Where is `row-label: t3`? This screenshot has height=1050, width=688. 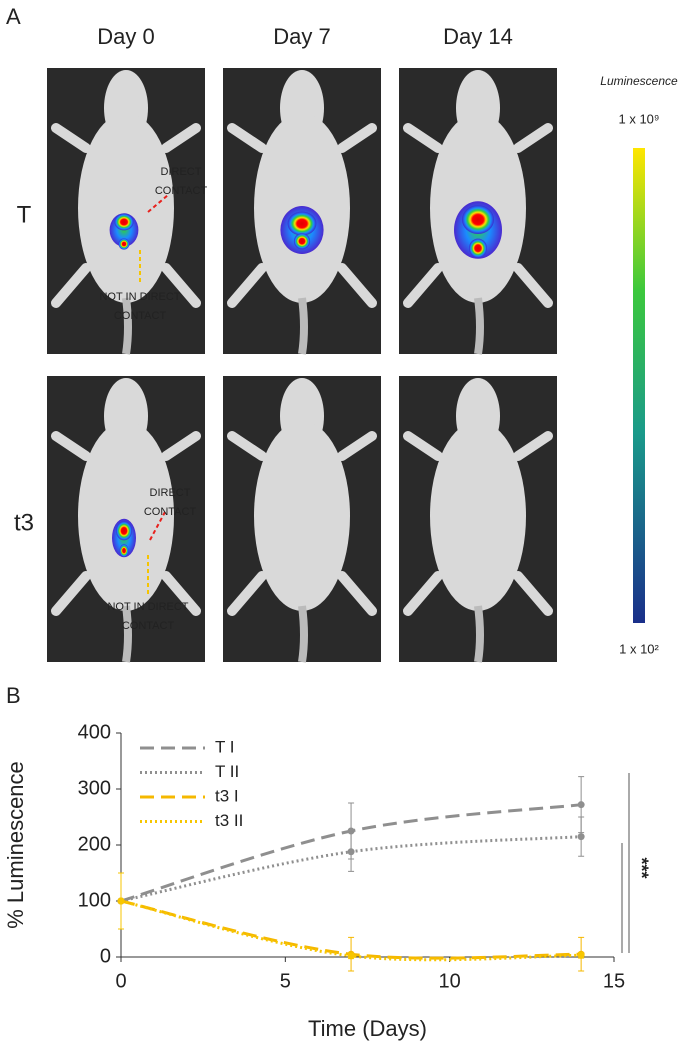
row-label: t3 is located at coordinates (24, 522).